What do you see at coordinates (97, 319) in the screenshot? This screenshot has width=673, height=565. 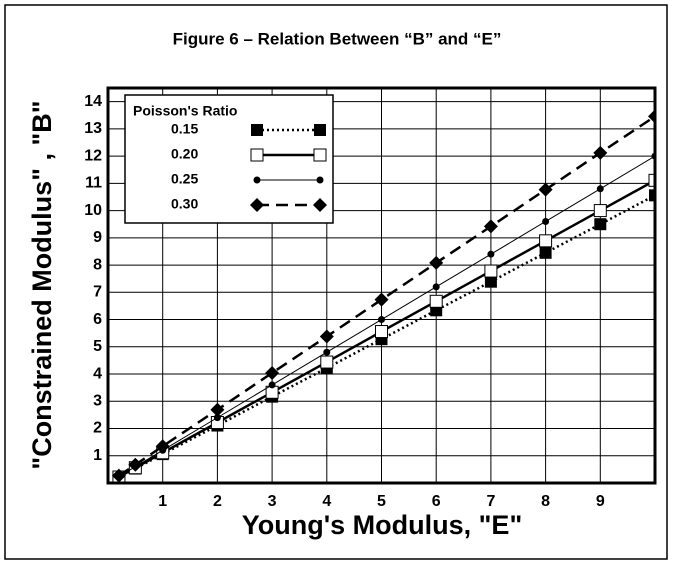 I see `y-tick-label: 6` at bounding box center [97, 319].